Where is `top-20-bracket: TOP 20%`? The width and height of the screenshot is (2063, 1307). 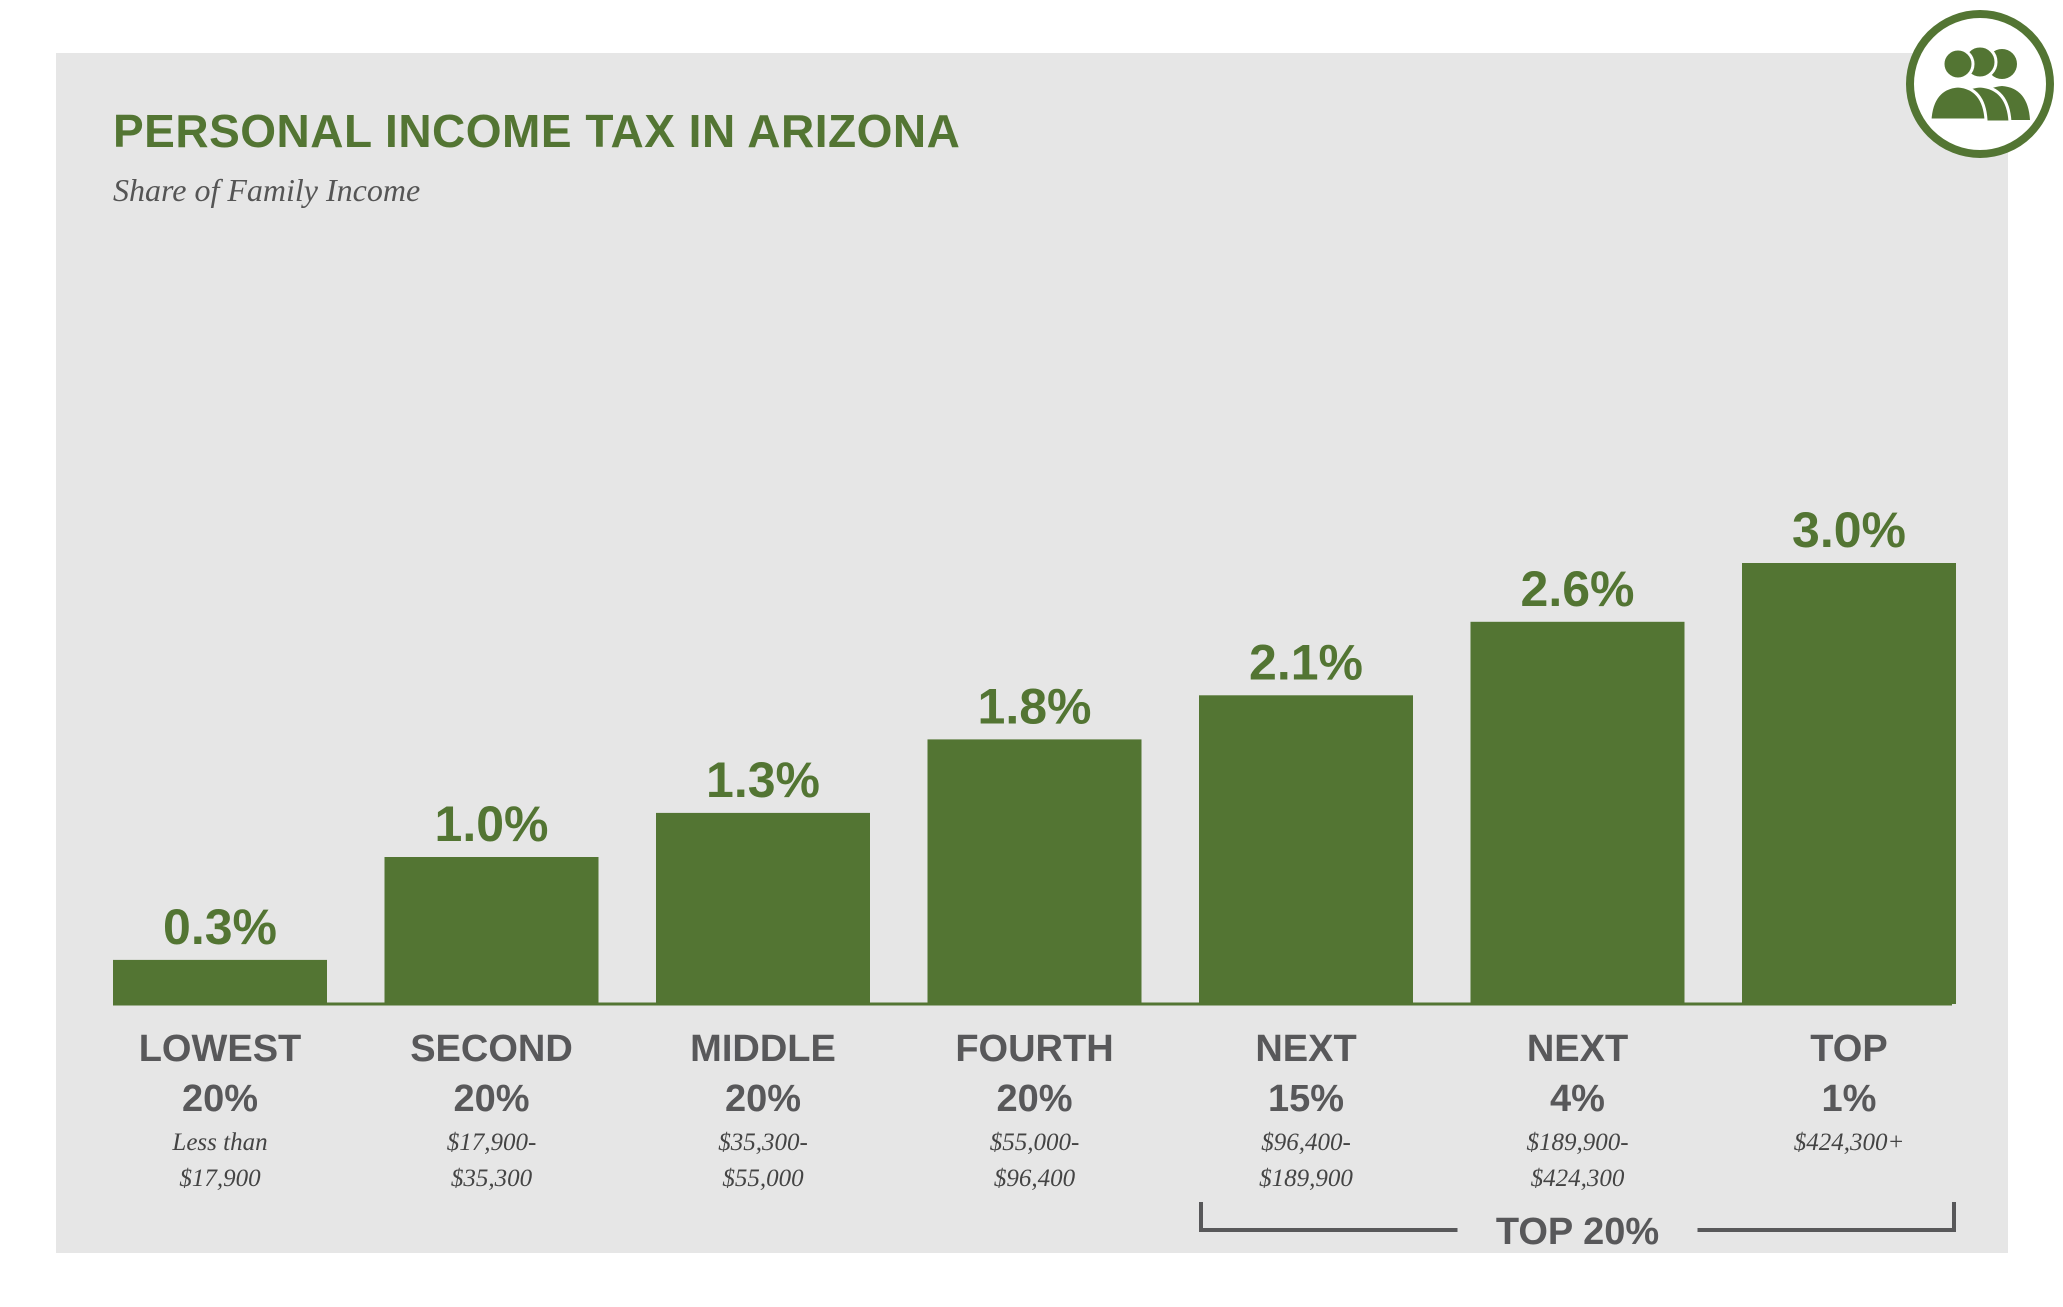 top-20-bracket: TOP 20% is located at coordinates (1577, 1227).